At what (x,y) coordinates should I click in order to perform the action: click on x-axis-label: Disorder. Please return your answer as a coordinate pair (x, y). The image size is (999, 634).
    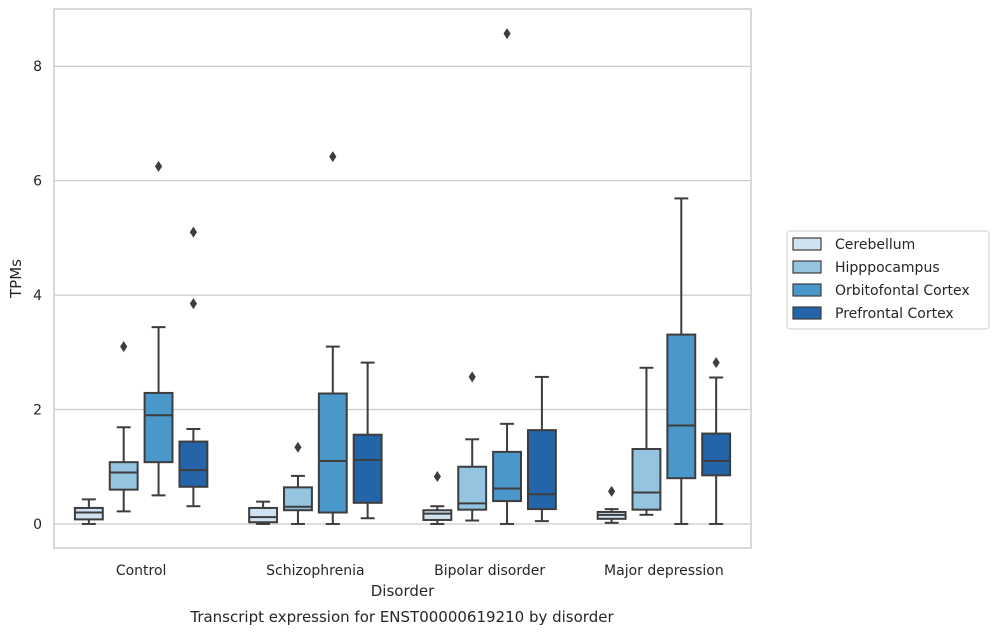
    Looking at the image, I should click on (403, 591).